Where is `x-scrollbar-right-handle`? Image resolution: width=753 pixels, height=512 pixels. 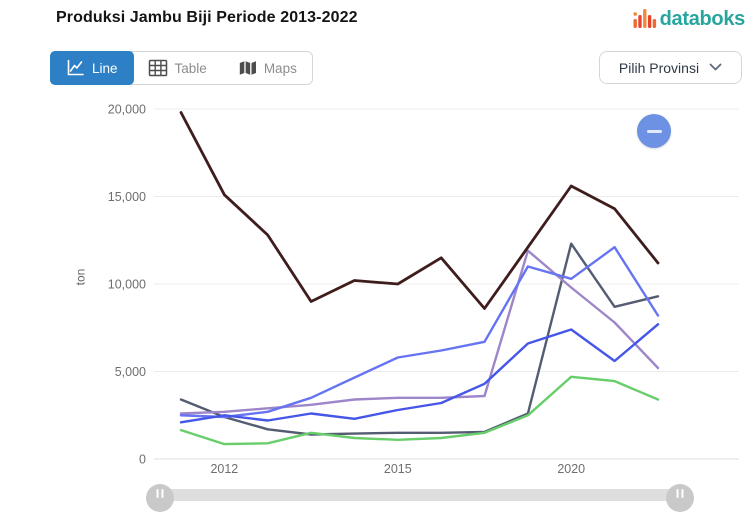
x-scrollbar-right-handle is located at coordinates (680, 498).